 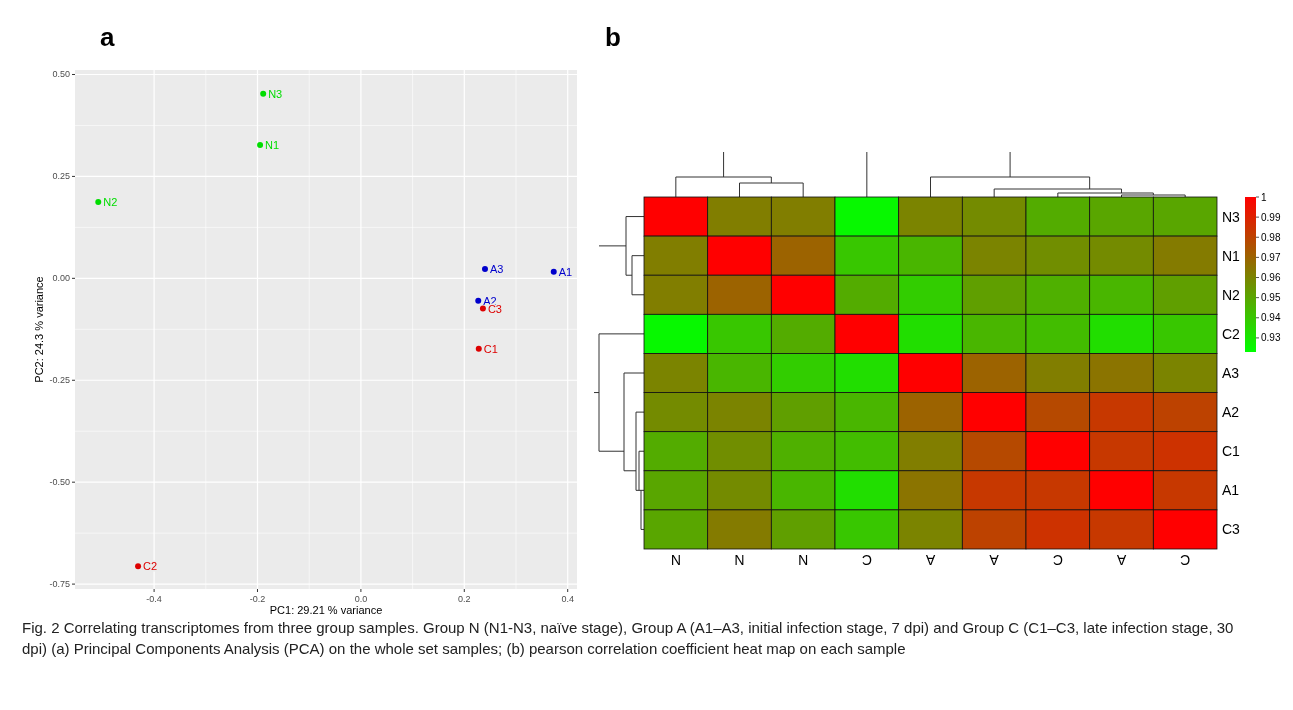 I want to click on color-bar-label: 0.98, so click(x=1271, y=237).